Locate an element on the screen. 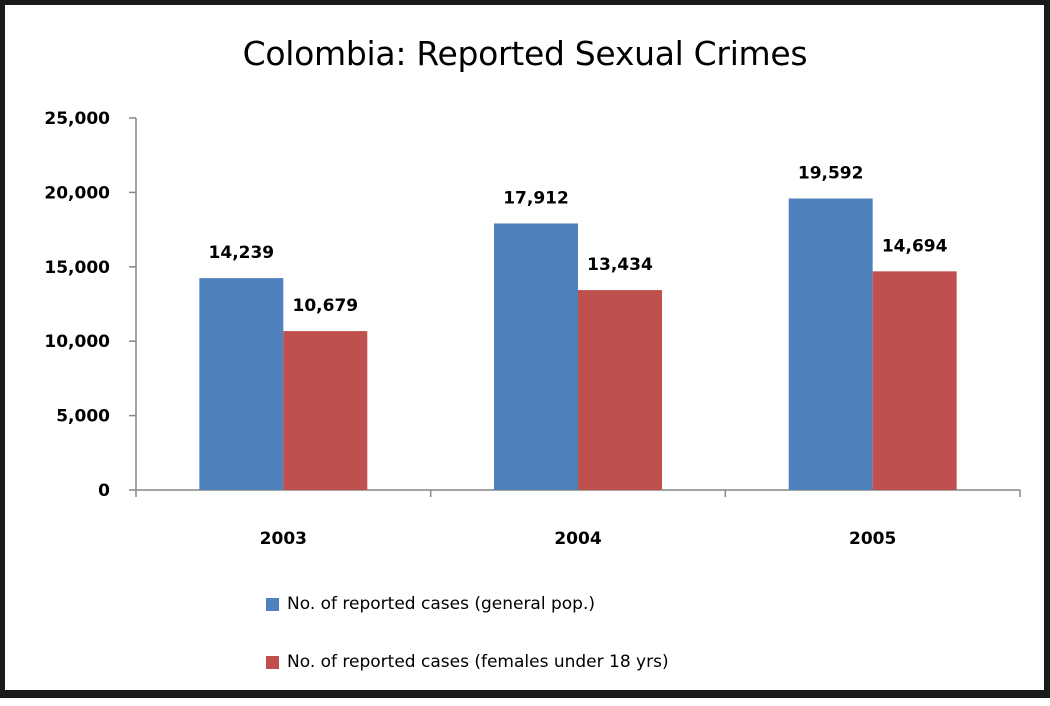  legend-item-general-pop: No. of reported cases (general pop.) is located at coordinates (467, 604).